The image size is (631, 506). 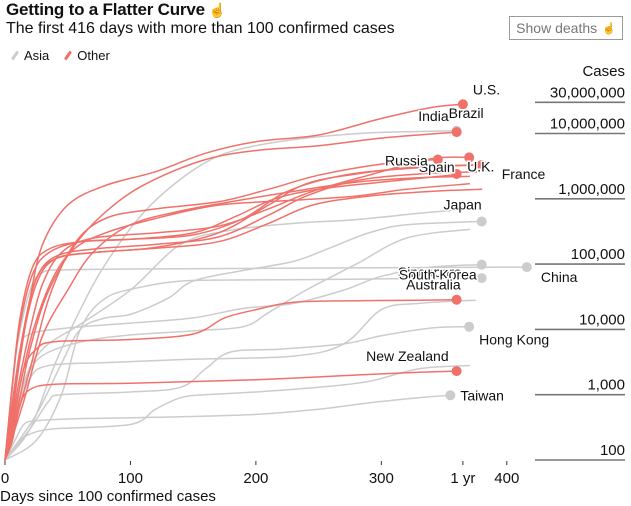 I want to click on legend-item-asia: Asia, so click(x=29, y=55).